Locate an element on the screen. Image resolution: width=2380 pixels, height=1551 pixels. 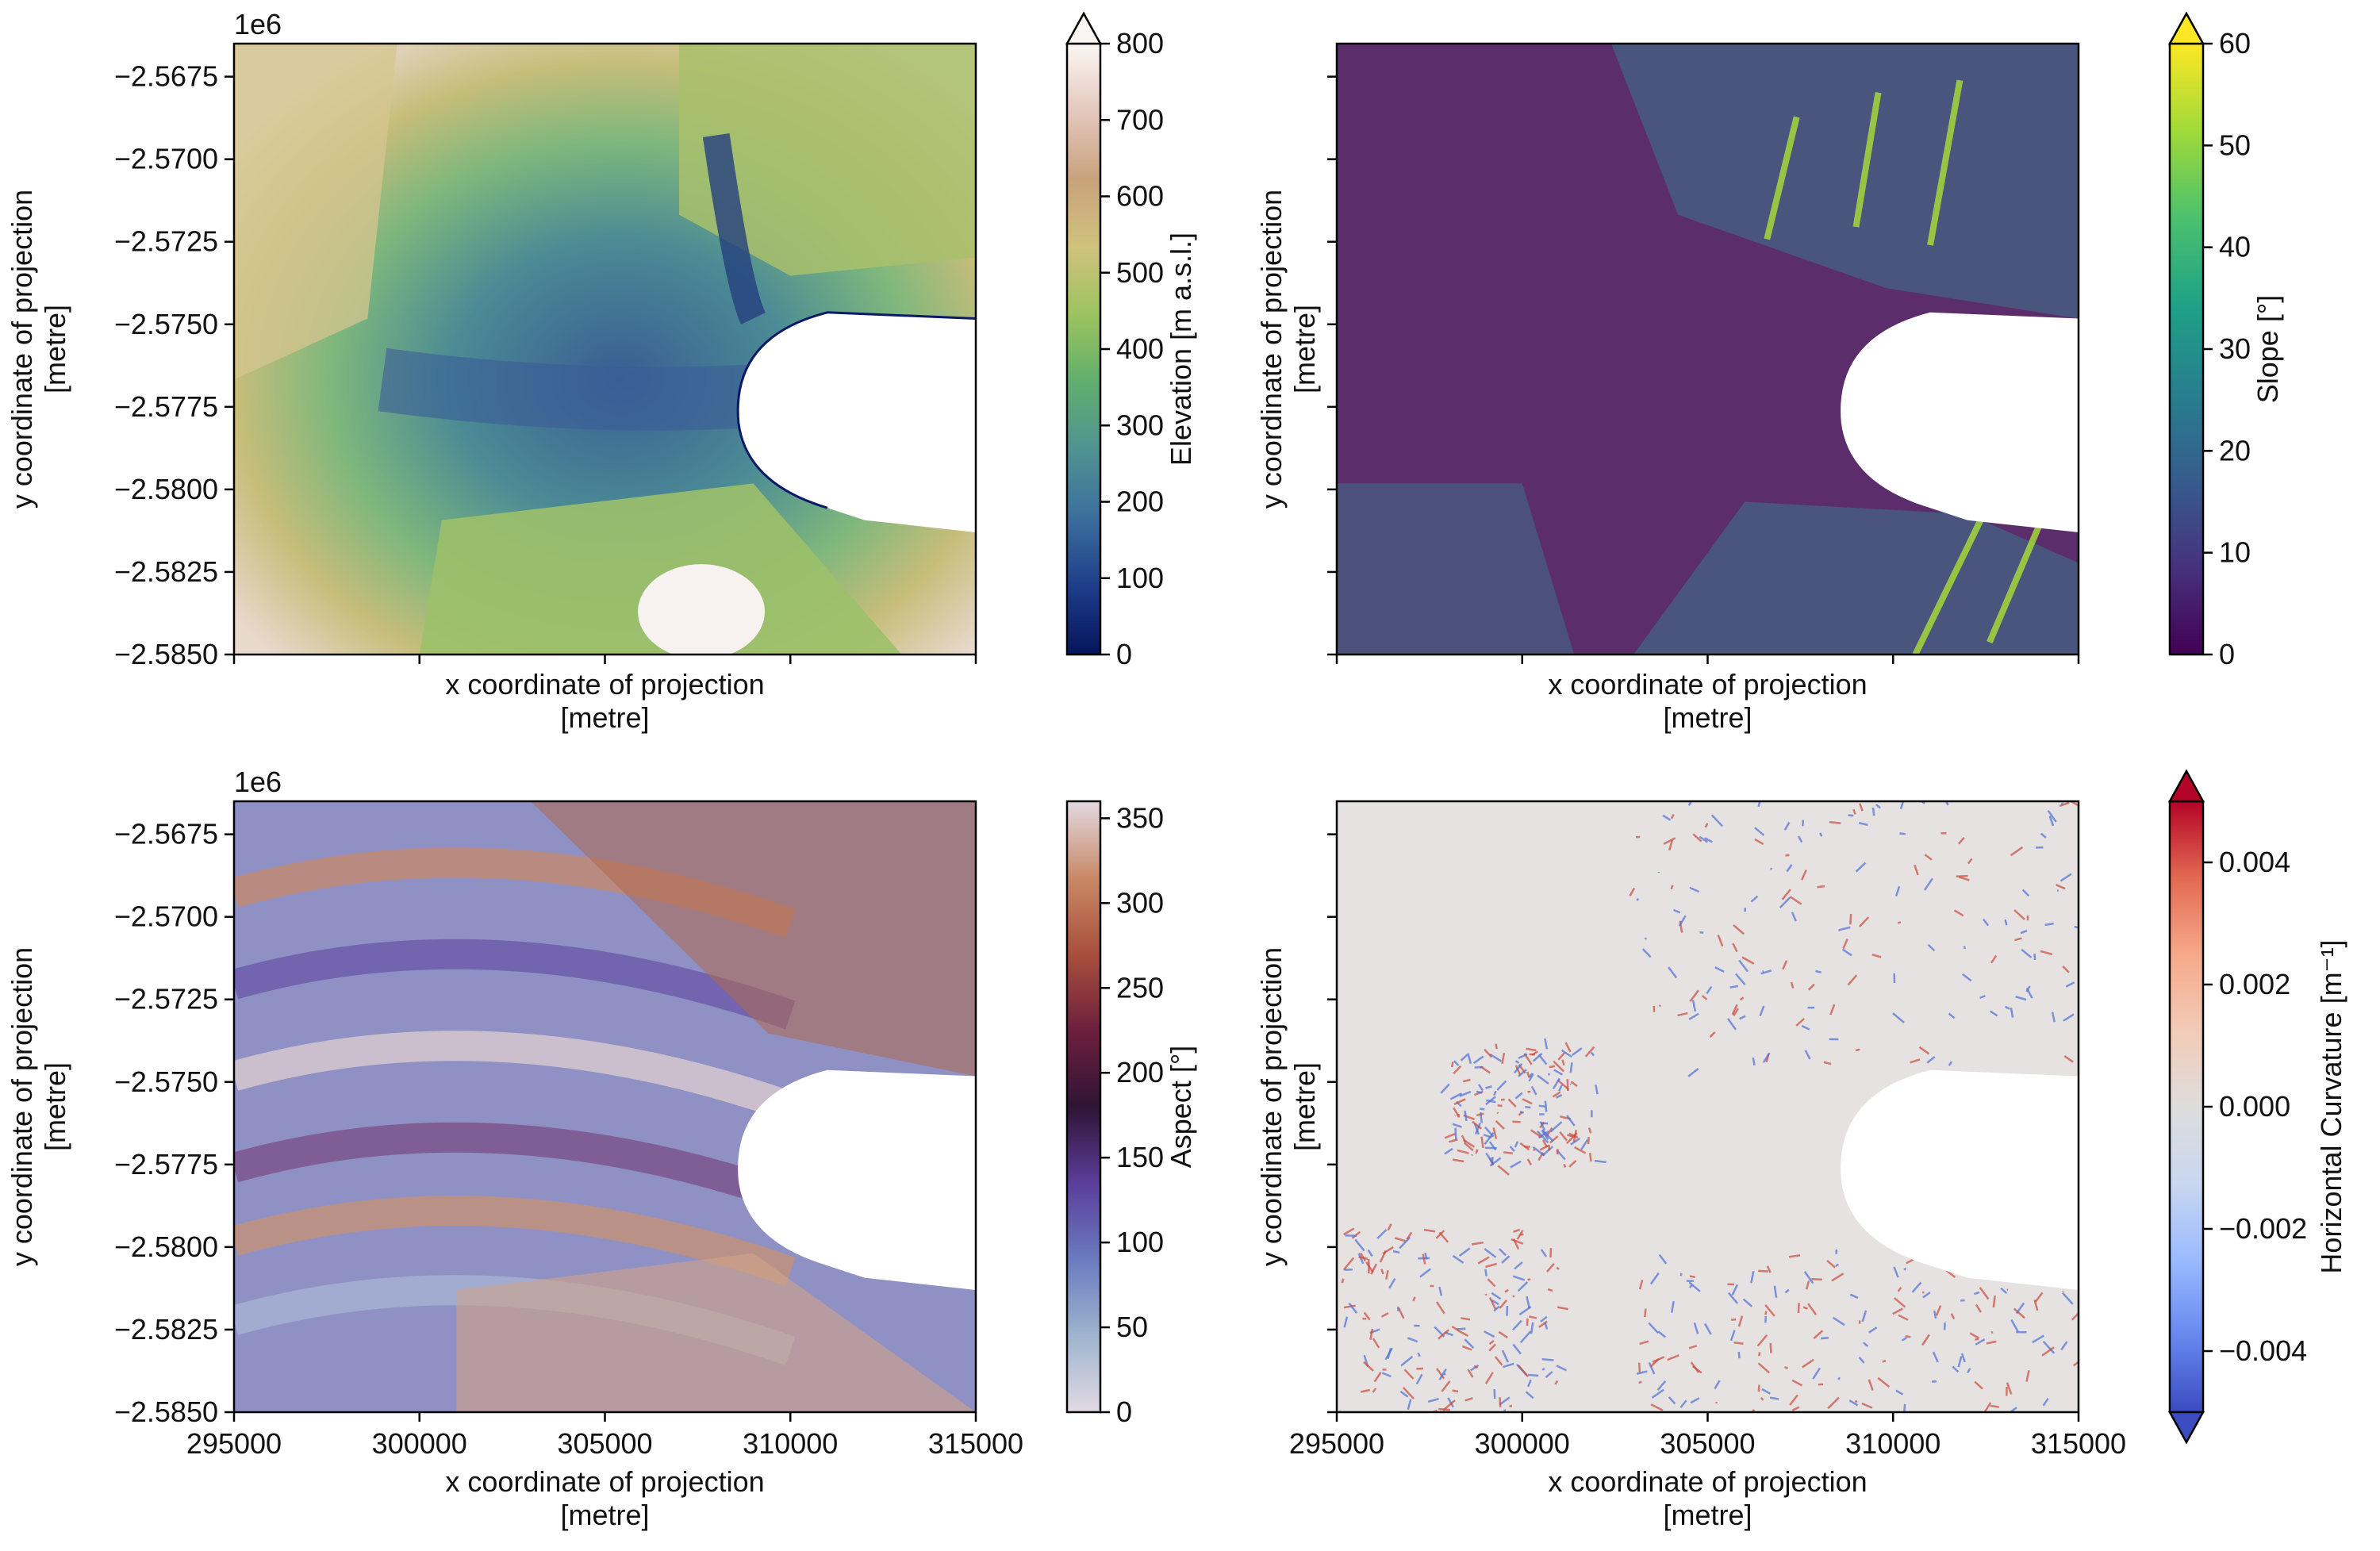
horizontal-curvature-colorbar-tick-label: 0.002 is located at coordinates (2254, 984).